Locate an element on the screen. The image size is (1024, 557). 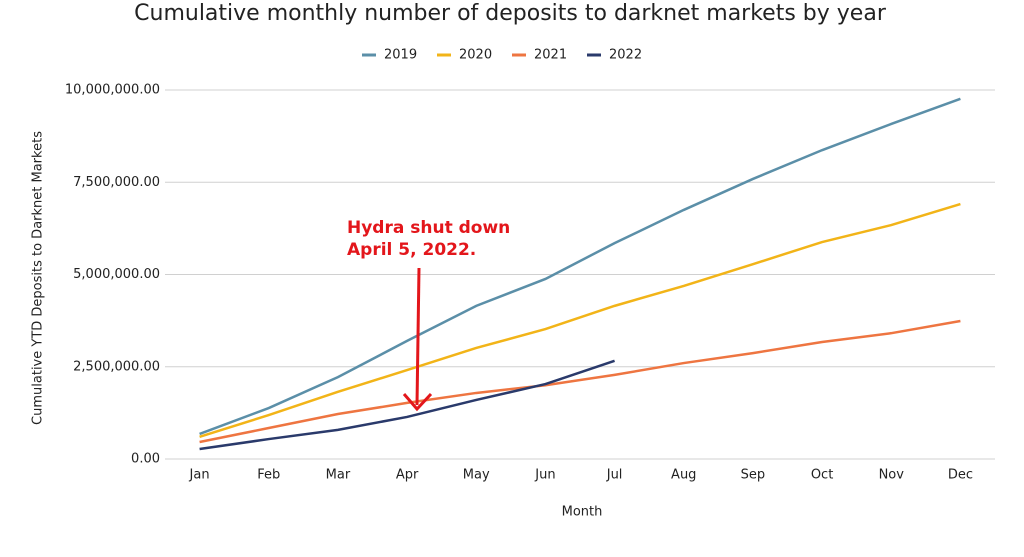
x-tick-label: Apr is located at coordinates (407, 475).